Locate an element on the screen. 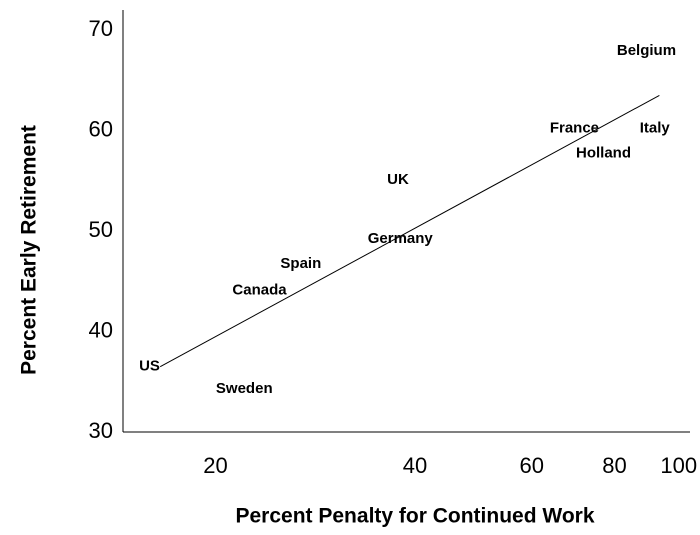 This screenshot has width=700, height=535. point-label: Holland is located at coordinates (603, 153).